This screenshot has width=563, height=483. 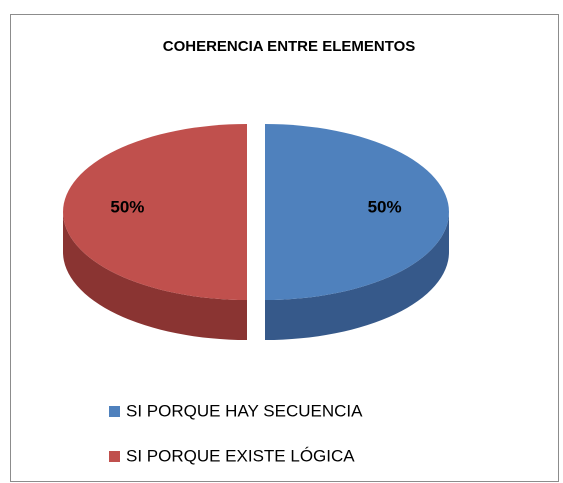 What do you see at coordinates (240, 455) in the screenshot?
I see `legend-label: SI PORQUE EXISTE LÓGICA` at bounding box center [240, 455].